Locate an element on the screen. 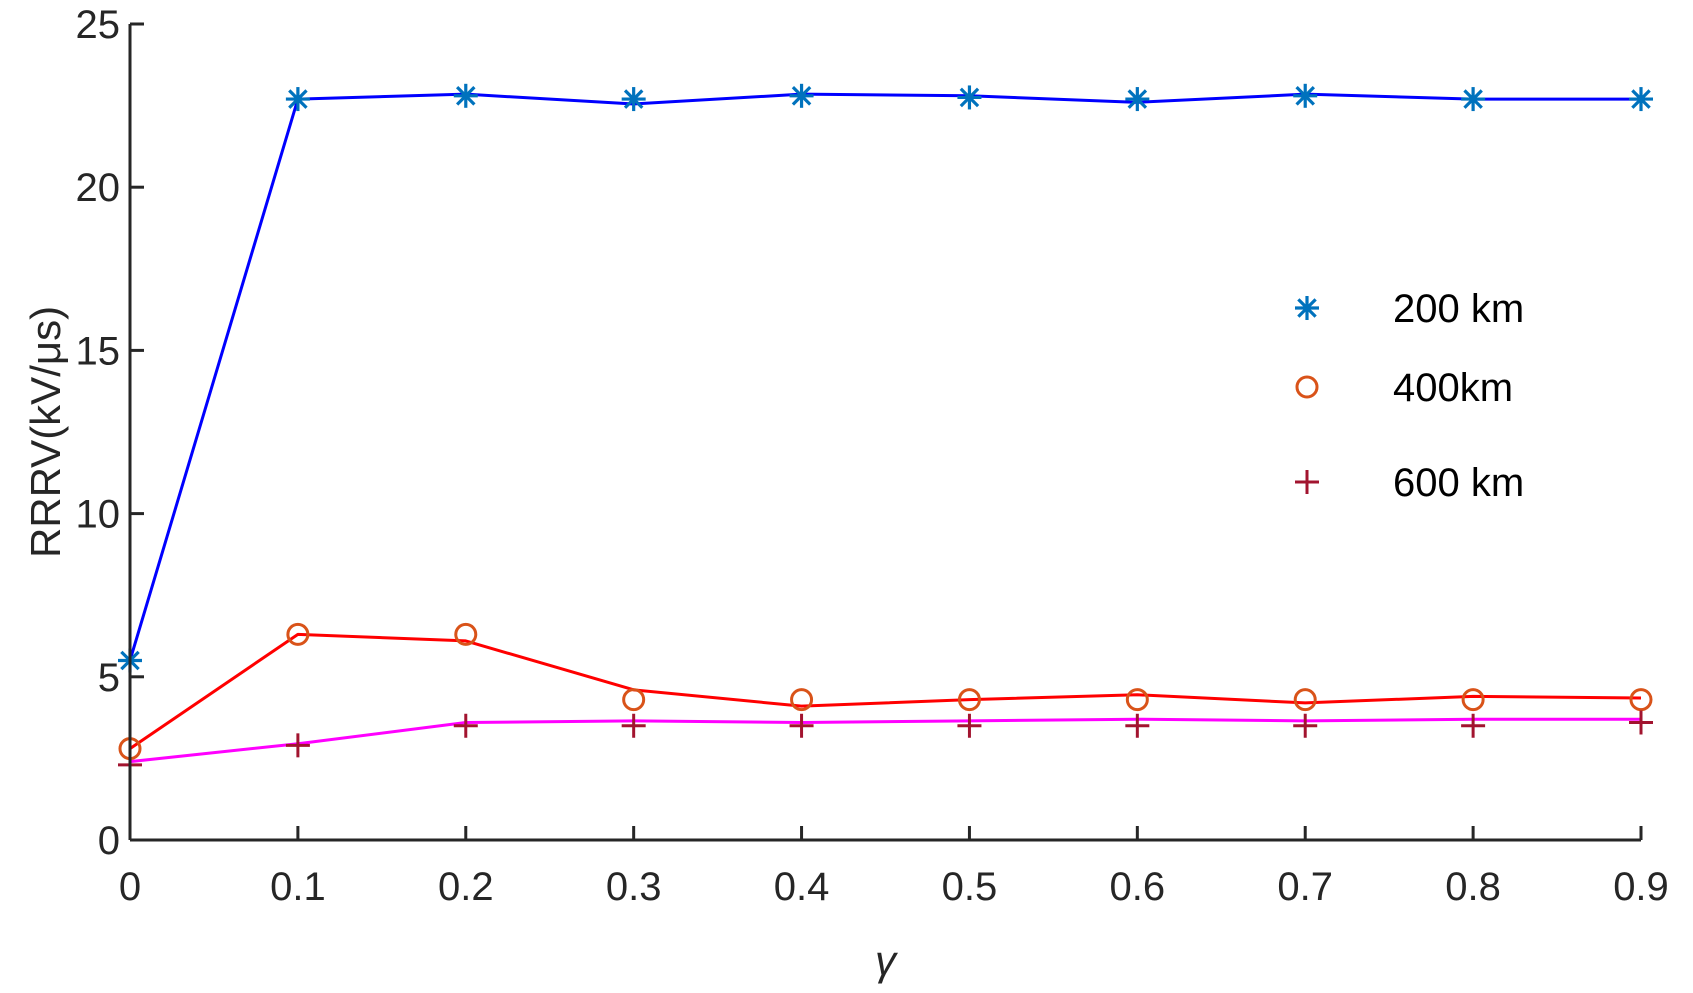 Image resolution: width=1693 pixels, height=993 pixels. x-tick-label: 0.7 is located at coordinates (1305, 887).